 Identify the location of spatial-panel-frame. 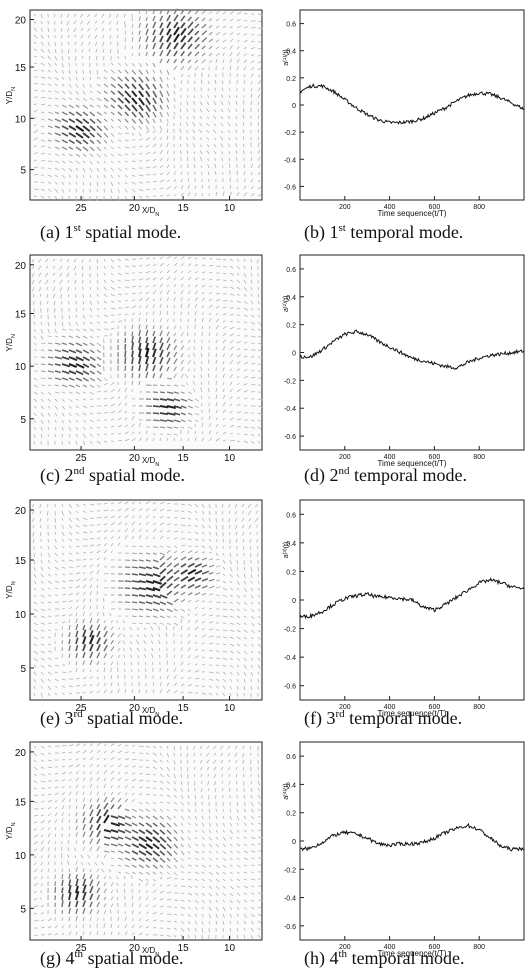
(146, 352).